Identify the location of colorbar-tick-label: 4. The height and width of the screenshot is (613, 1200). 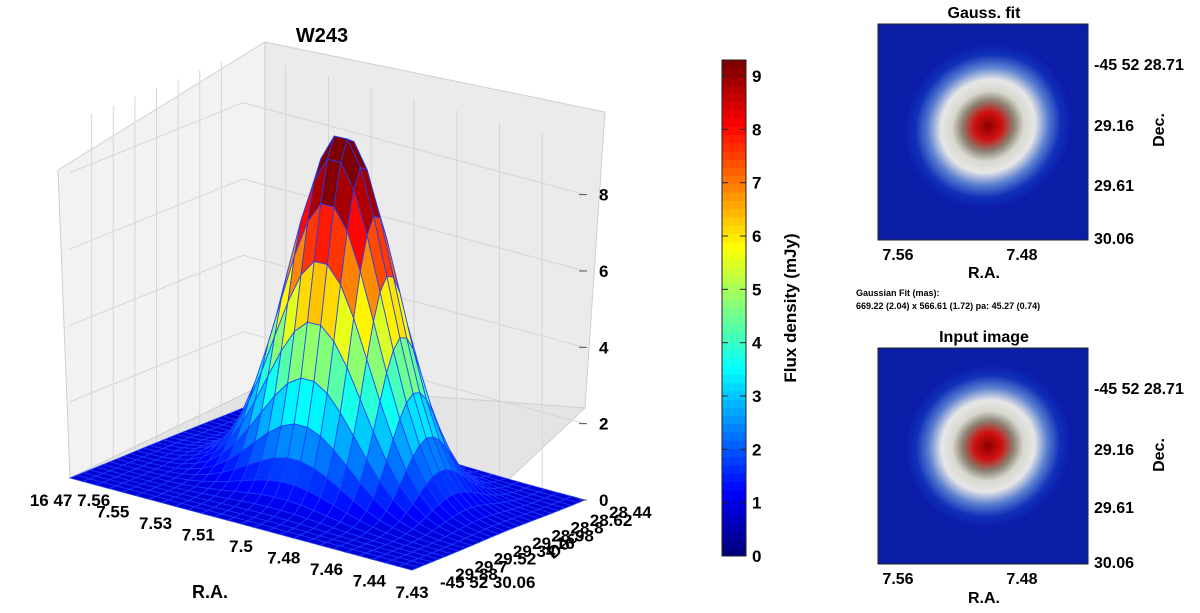
(757, 343).